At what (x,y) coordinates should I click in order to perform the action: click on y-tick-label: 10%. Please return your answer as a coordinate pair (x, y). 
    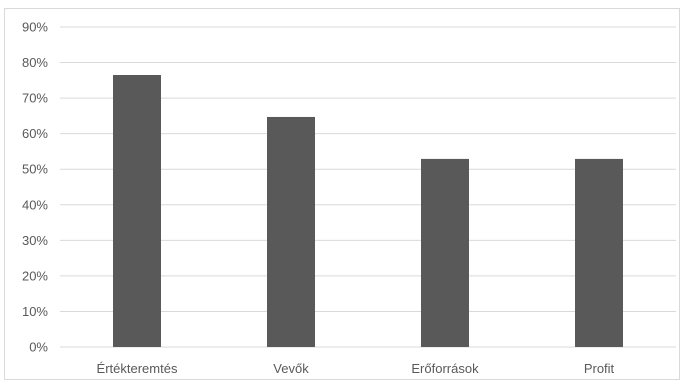
    Looking at the image, I should click on (35, 311).